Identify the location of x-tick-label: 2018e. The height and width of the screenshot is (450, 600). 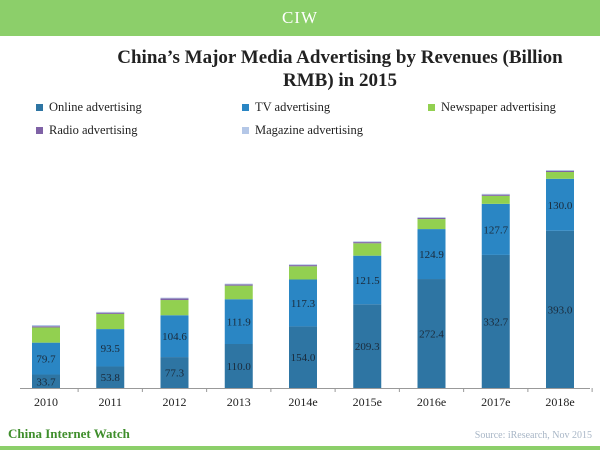
(559, 402).